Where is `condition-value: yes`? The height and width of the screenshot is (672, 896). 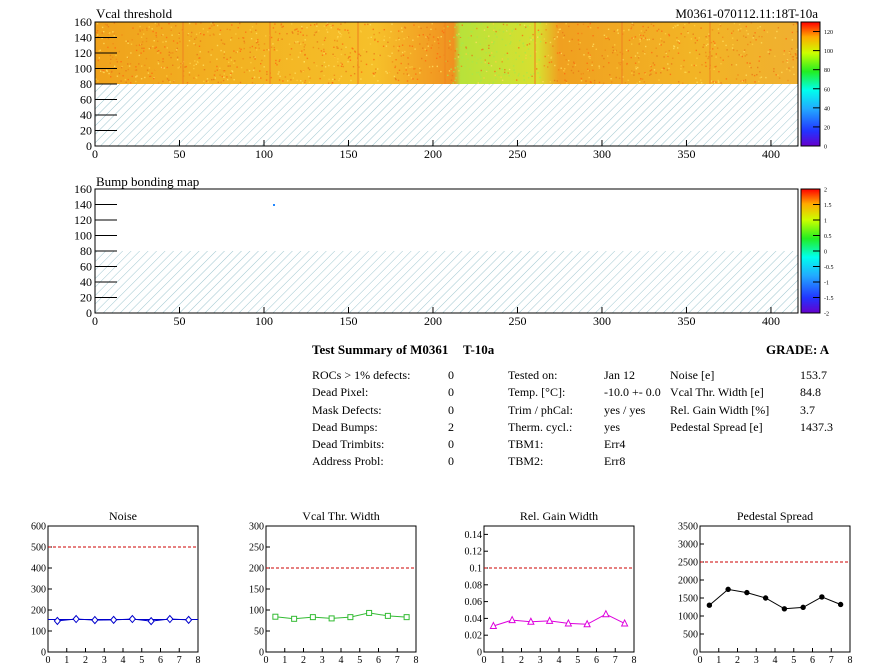
condition-value: yes is located at coordinates (612, 426).